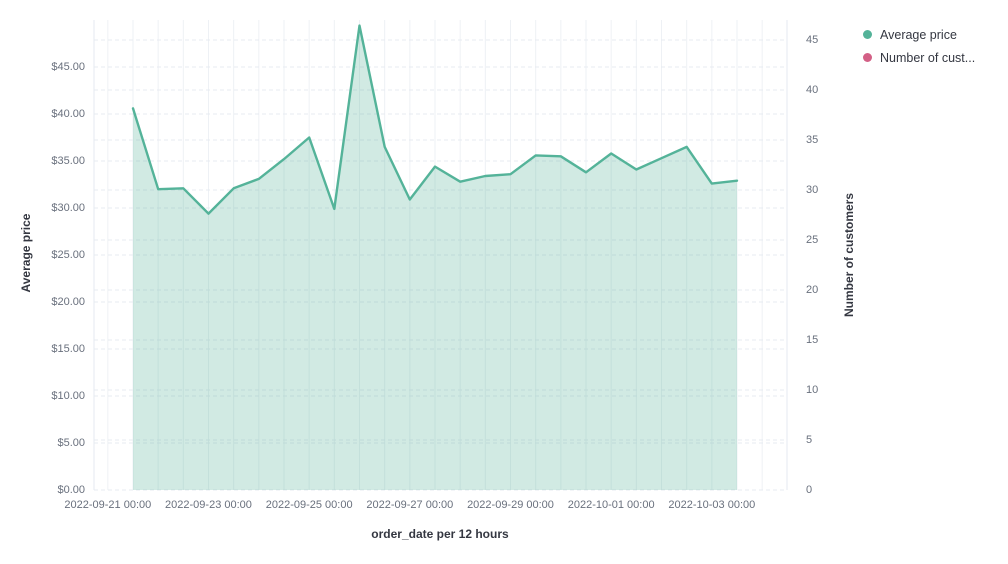  Describe the element at coordinates (71, 443) in the screenshot. I see `left-axis-tick-label: $5.00` at that location.